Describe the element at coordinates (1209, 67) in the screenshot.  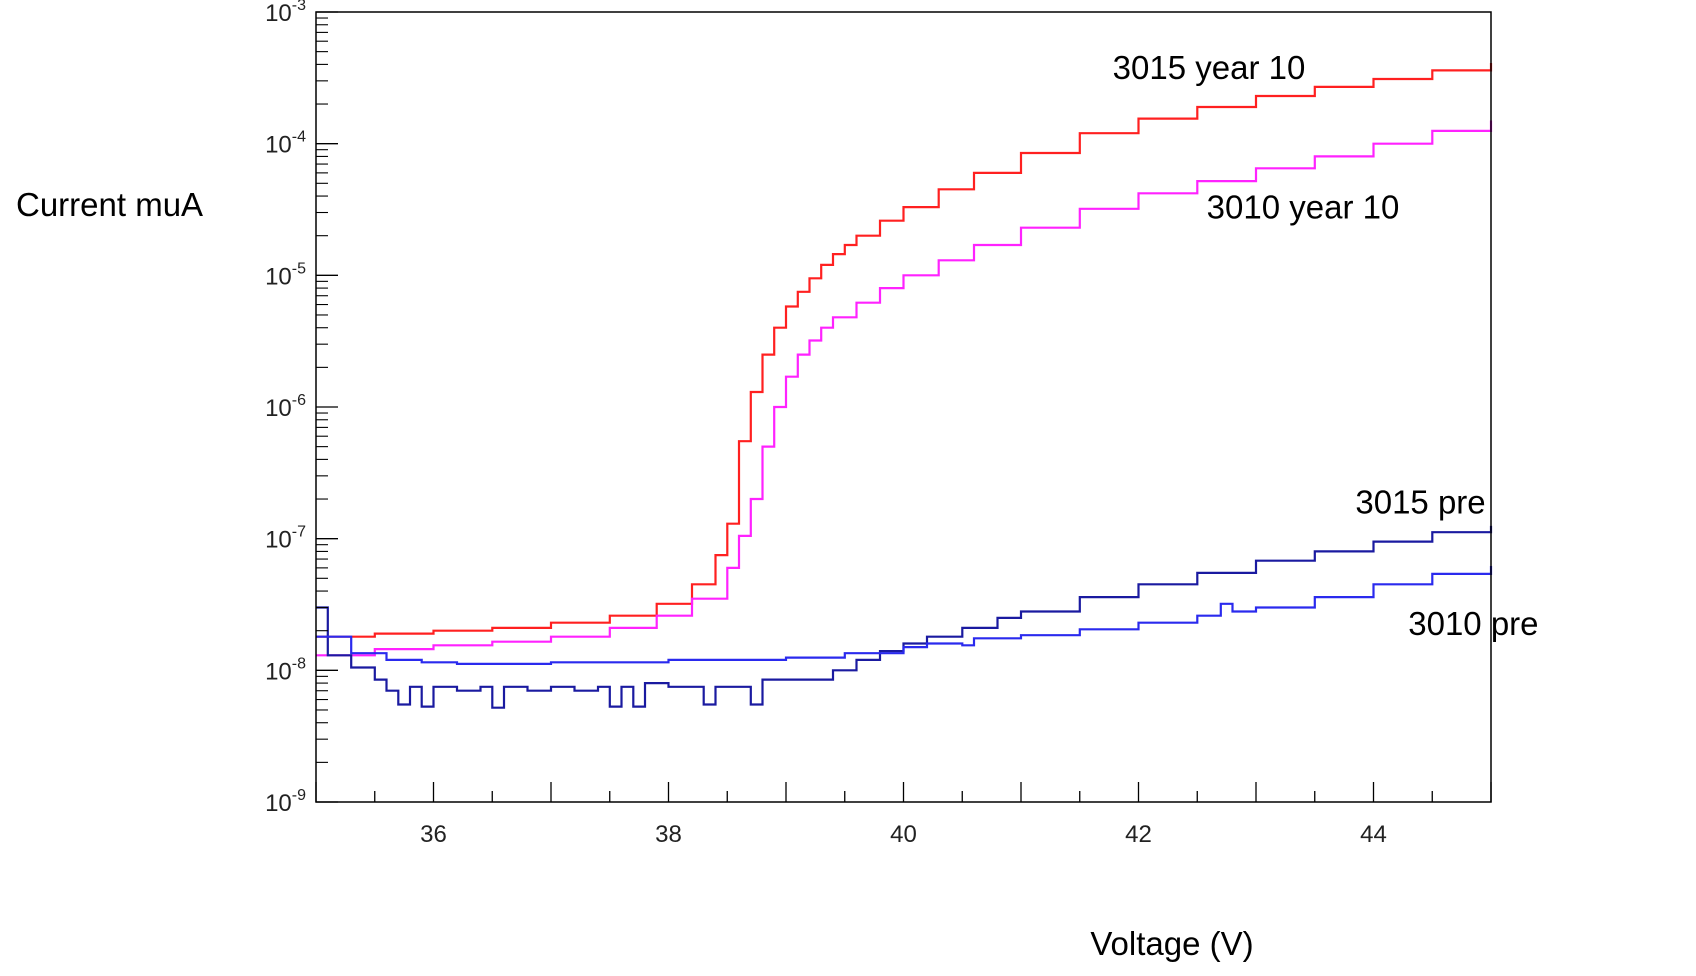
I see `series-label: 3015 year 10` at that location.